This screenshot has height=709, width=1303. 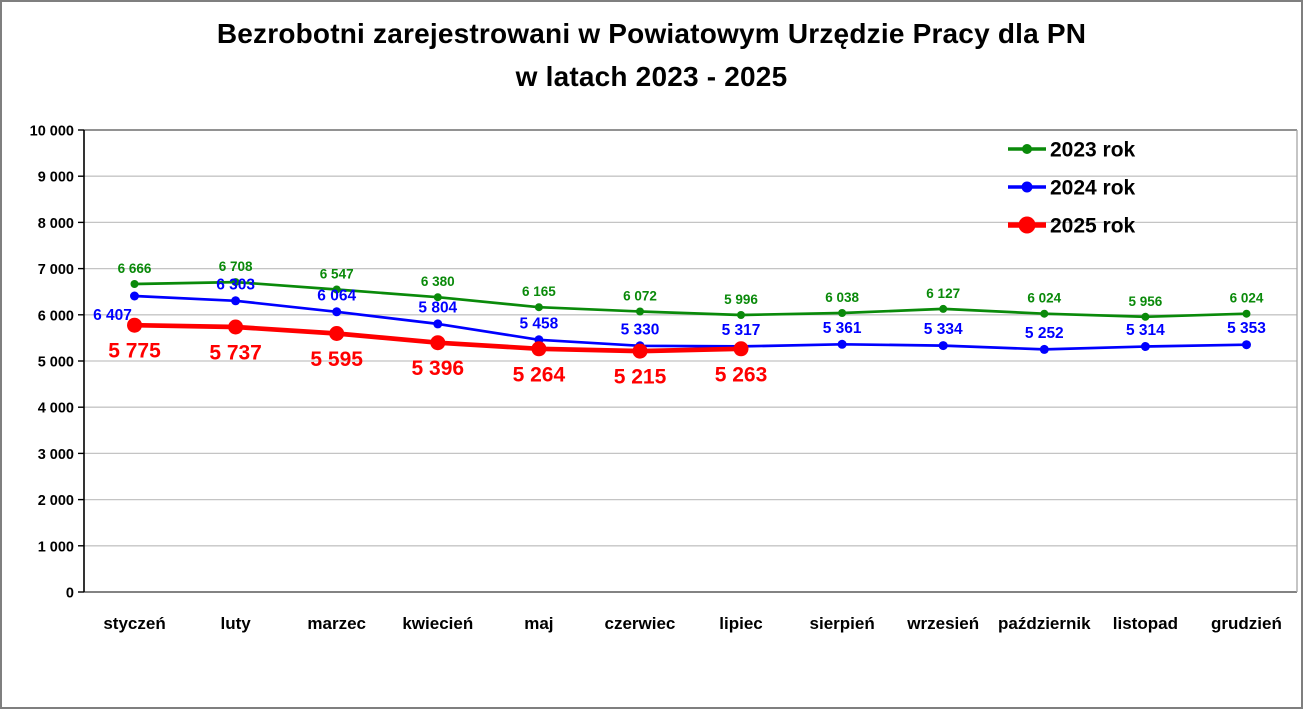 What do you see at coordinates (56, 409) in the screenshot?
I see `y-axis-tick-label: 4 000` at bounding box center [56, 409].